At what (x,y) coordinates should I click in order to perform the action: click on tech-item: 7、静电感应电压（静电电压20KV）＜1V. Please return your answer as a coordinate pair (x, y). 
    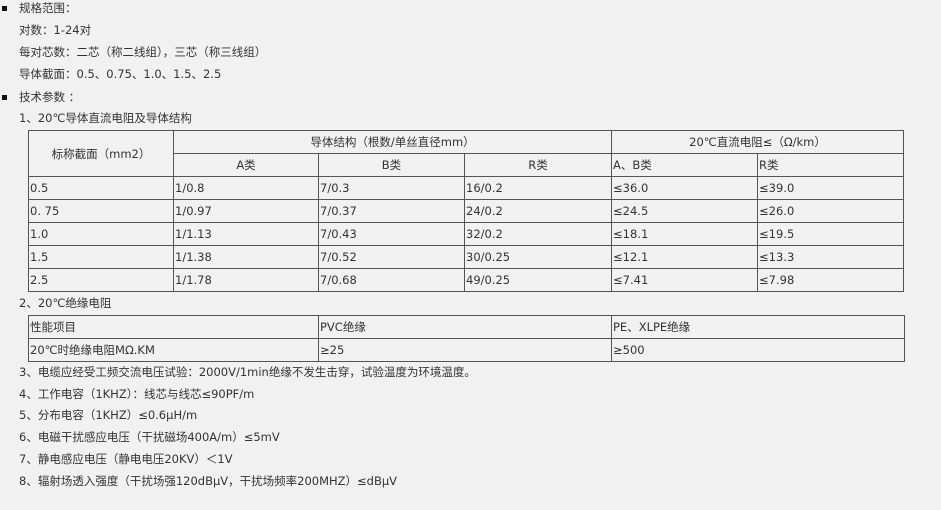
    Looking at the image, I should click on (126, 458).